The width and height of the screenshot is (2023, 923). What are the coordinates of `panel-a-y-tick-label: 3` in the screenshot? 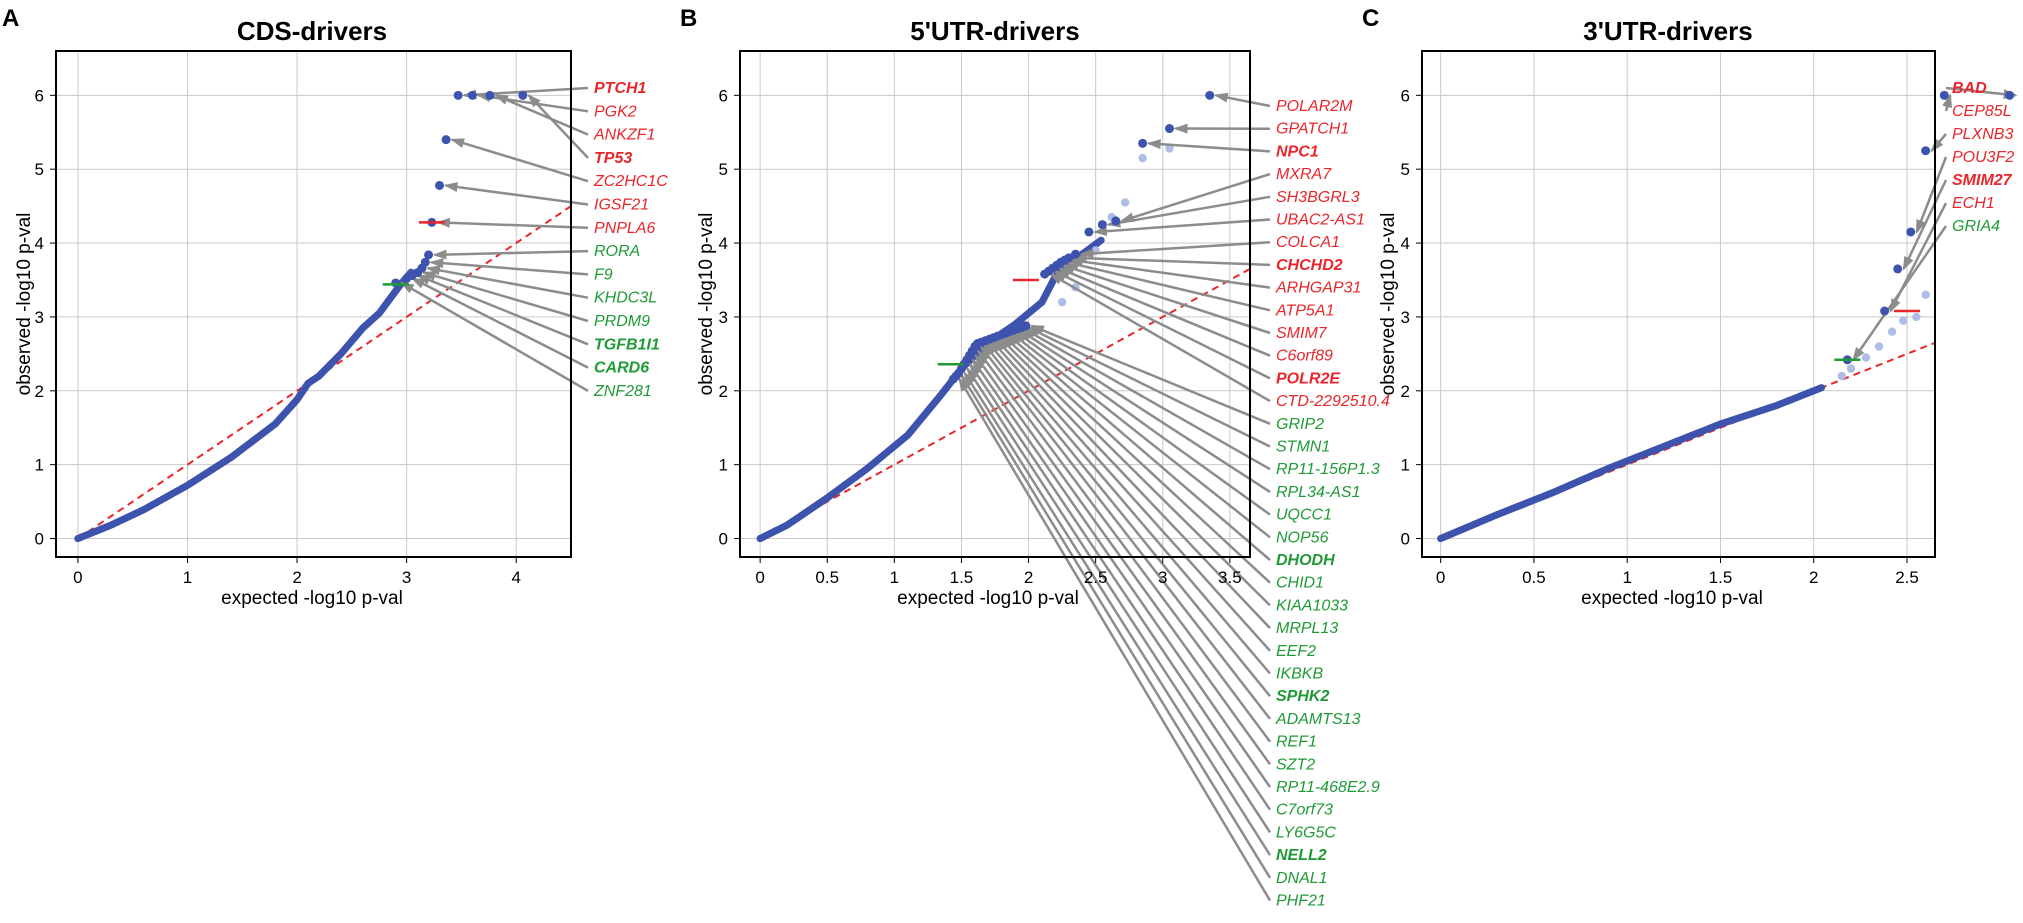 It's located at (39, 317).